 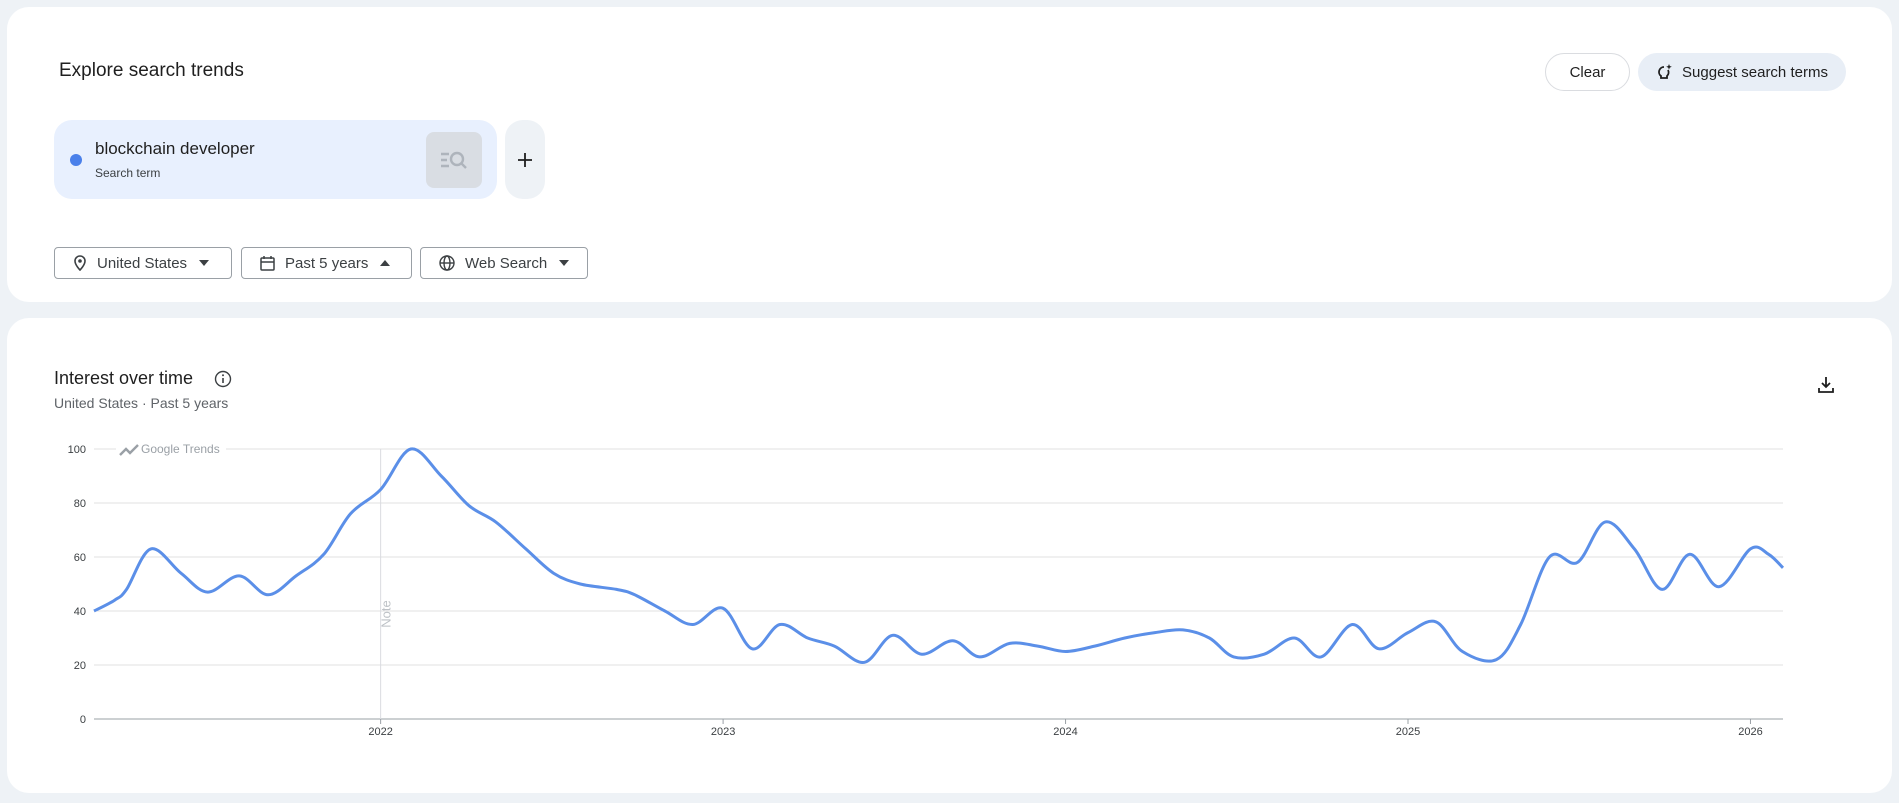 I want to click on time-filter: Past 5 years, so click(x=326, y=263).